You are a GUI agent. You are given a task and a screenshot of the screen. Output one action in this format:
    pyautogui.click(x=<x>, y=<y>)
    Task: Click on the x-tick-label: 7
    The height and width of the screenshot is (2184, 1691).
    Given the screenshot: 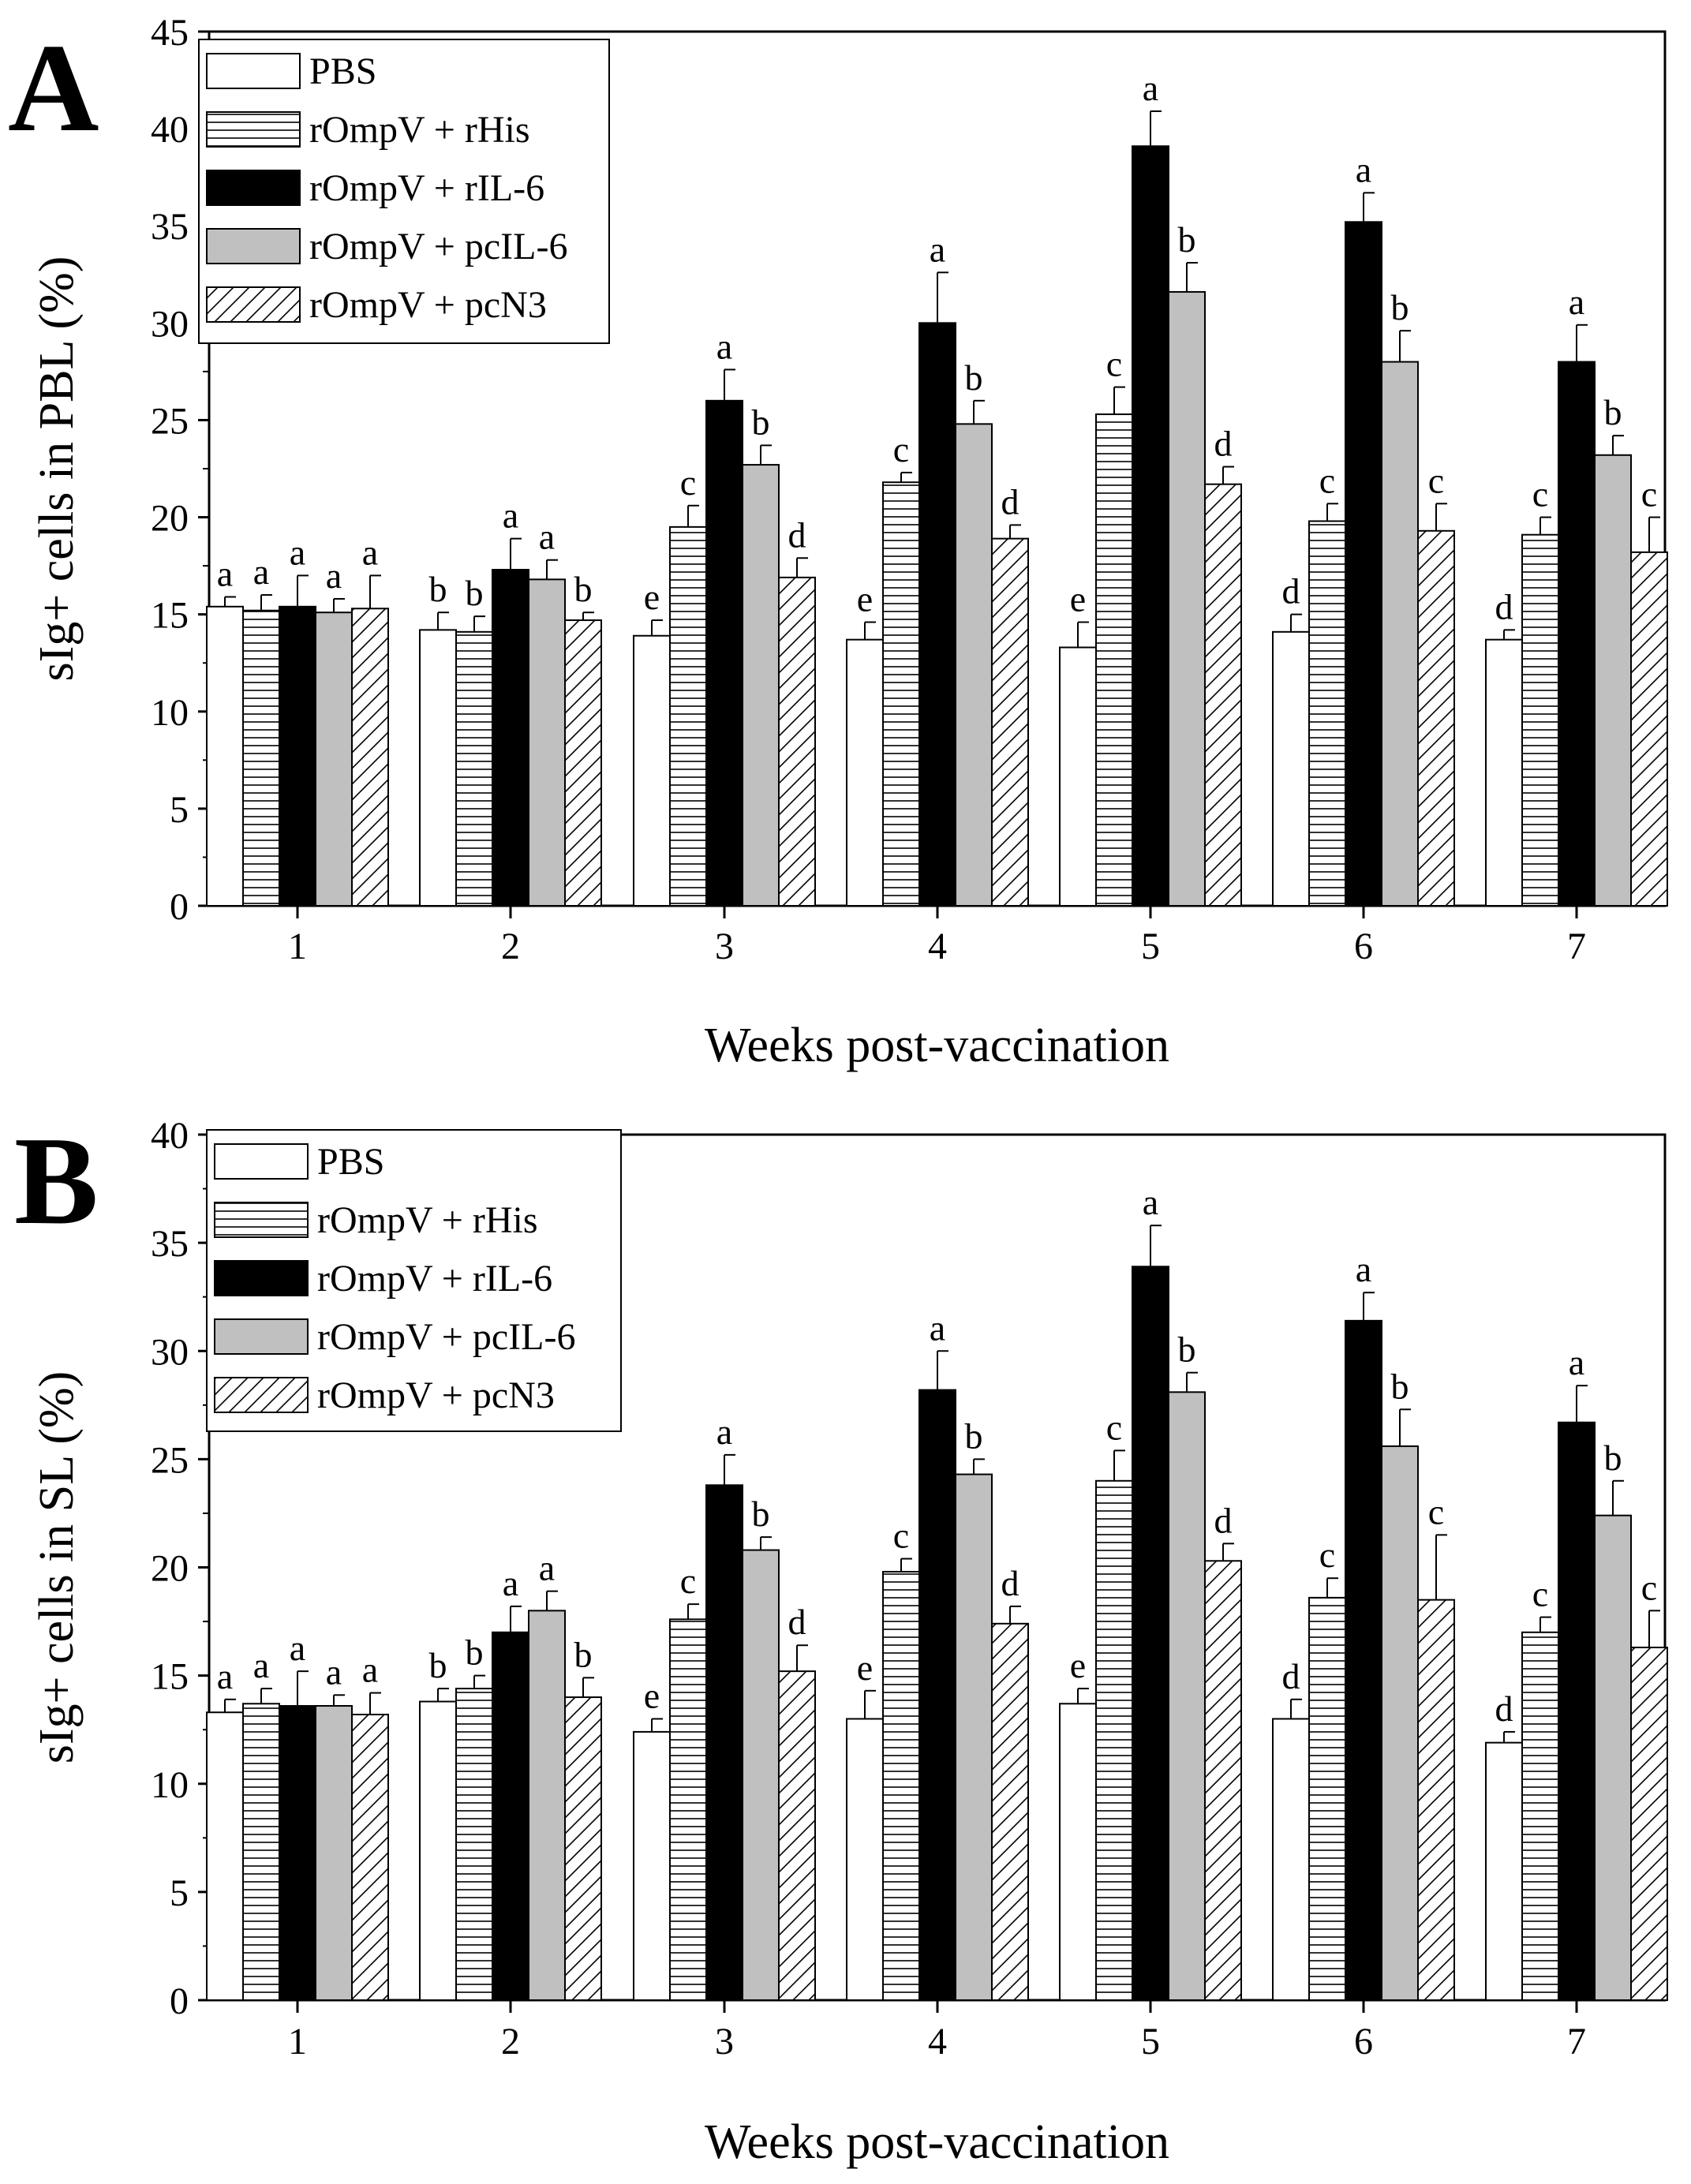 What is the action you would take?
    pyautogui.click(x=1576, y=946)
    